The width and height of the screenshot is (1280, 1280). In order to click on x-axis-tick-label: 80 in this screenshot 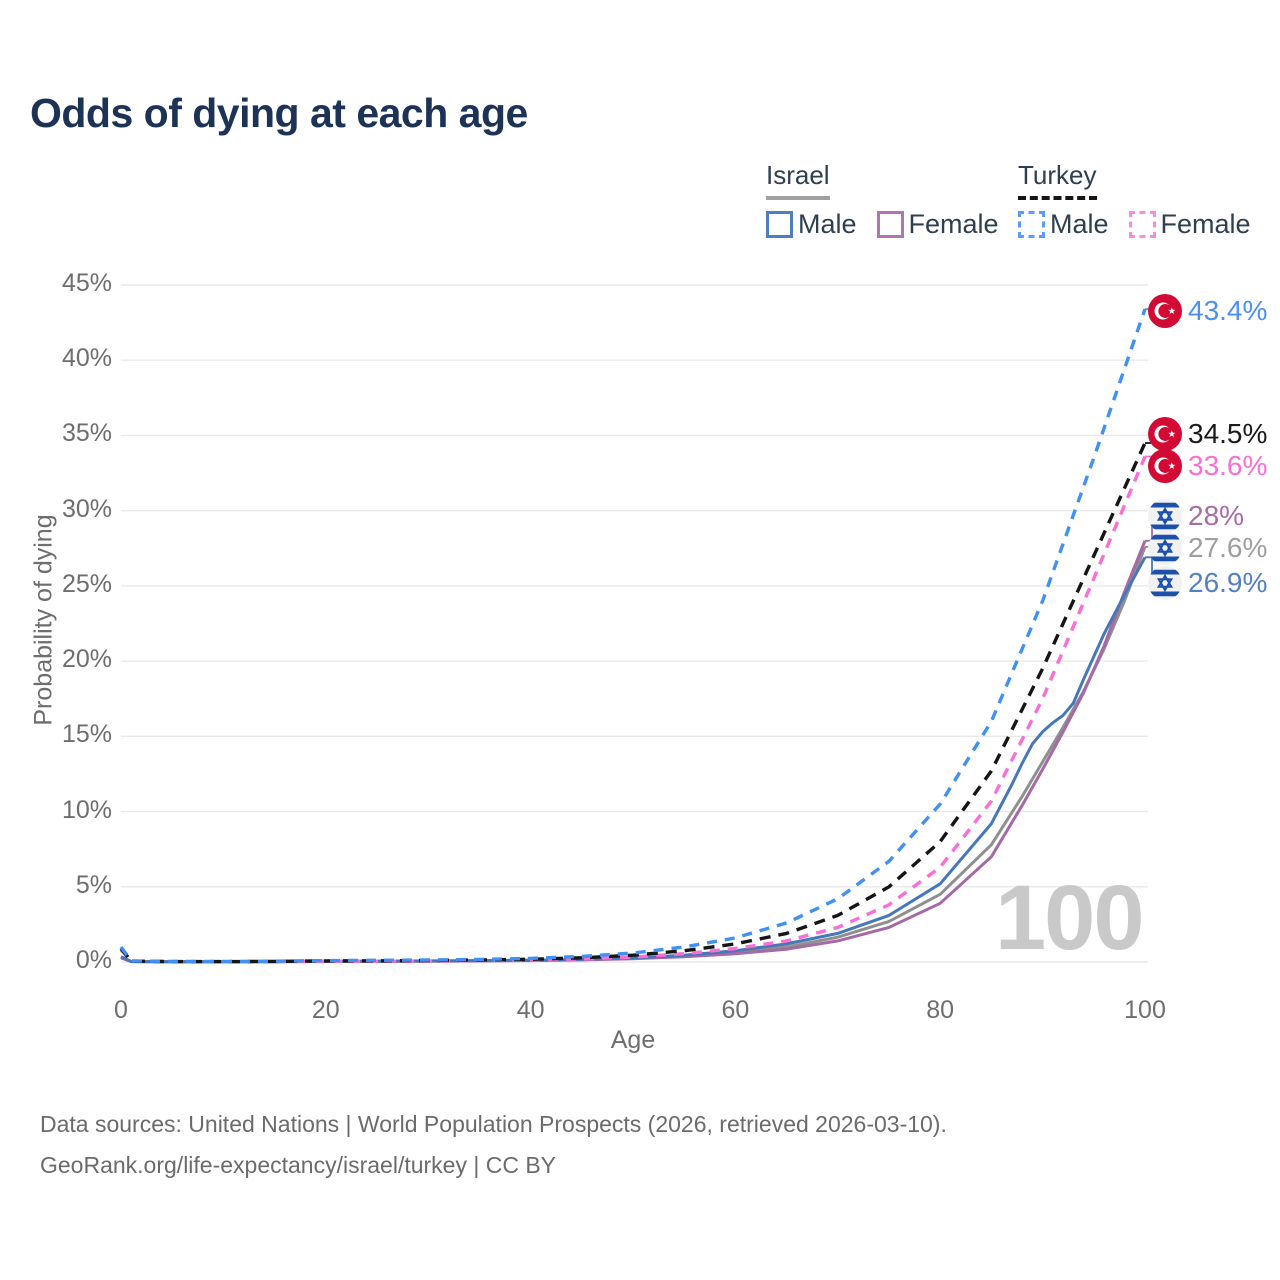, I will do `click(940, 1010)`.